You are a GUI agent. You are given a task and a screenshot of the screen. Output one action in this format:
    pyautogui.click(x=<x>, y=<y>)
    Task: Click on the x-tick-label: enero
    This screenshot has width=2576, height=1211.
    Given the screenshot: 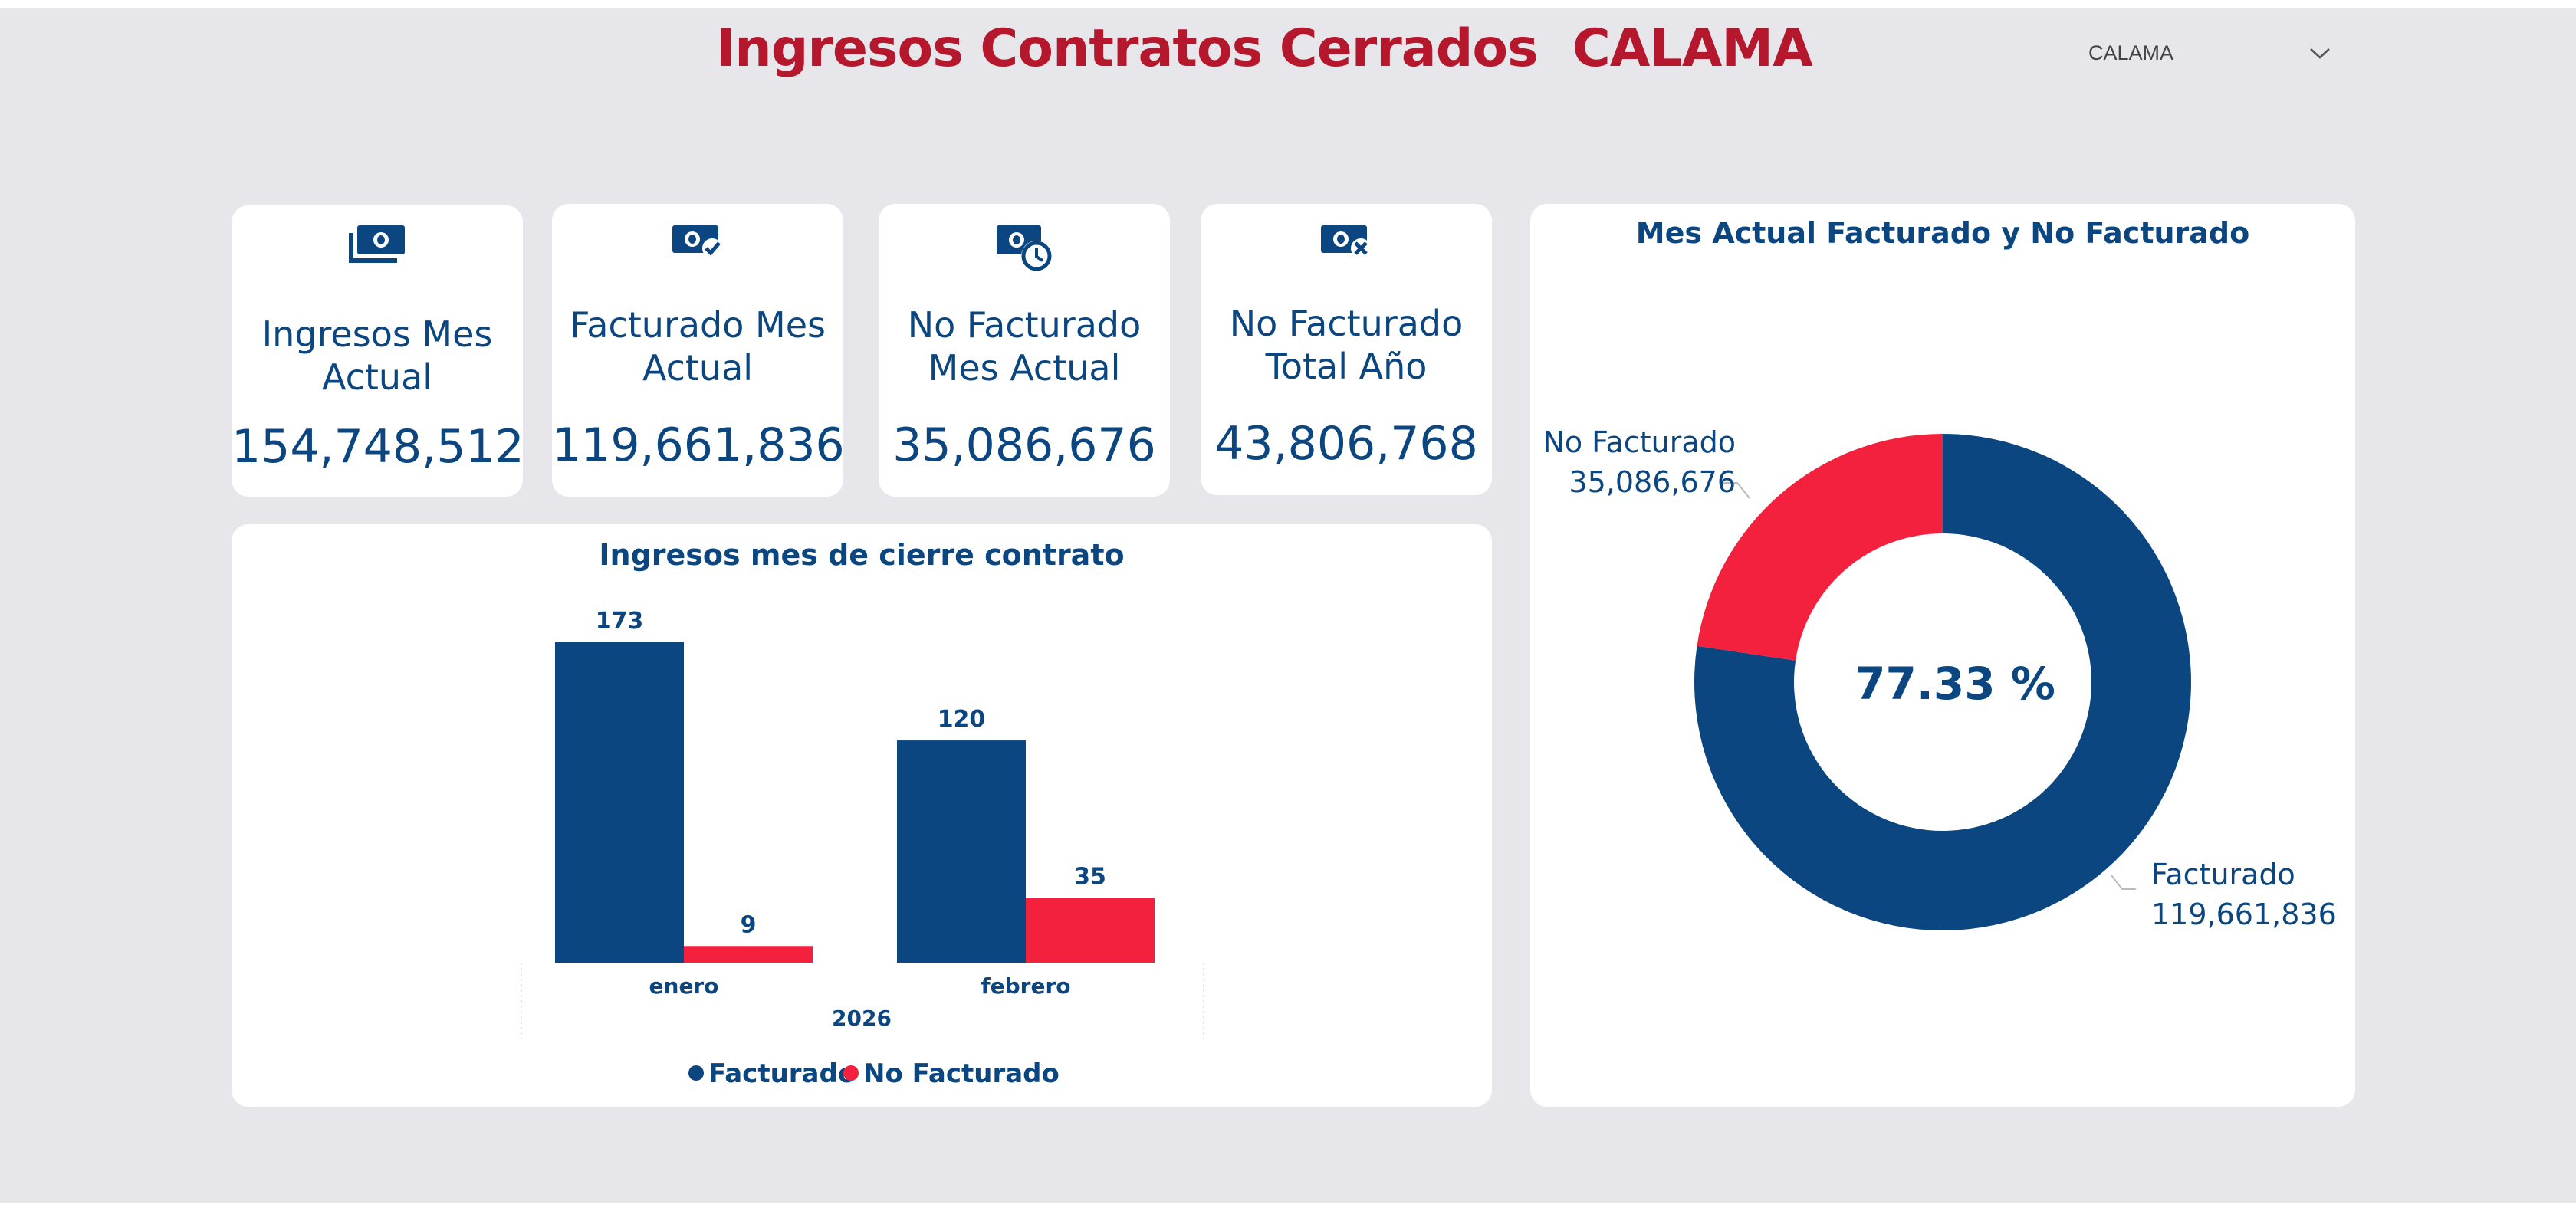 What is the action you would take?
    pyautogui.click(x=684, y=986)
    